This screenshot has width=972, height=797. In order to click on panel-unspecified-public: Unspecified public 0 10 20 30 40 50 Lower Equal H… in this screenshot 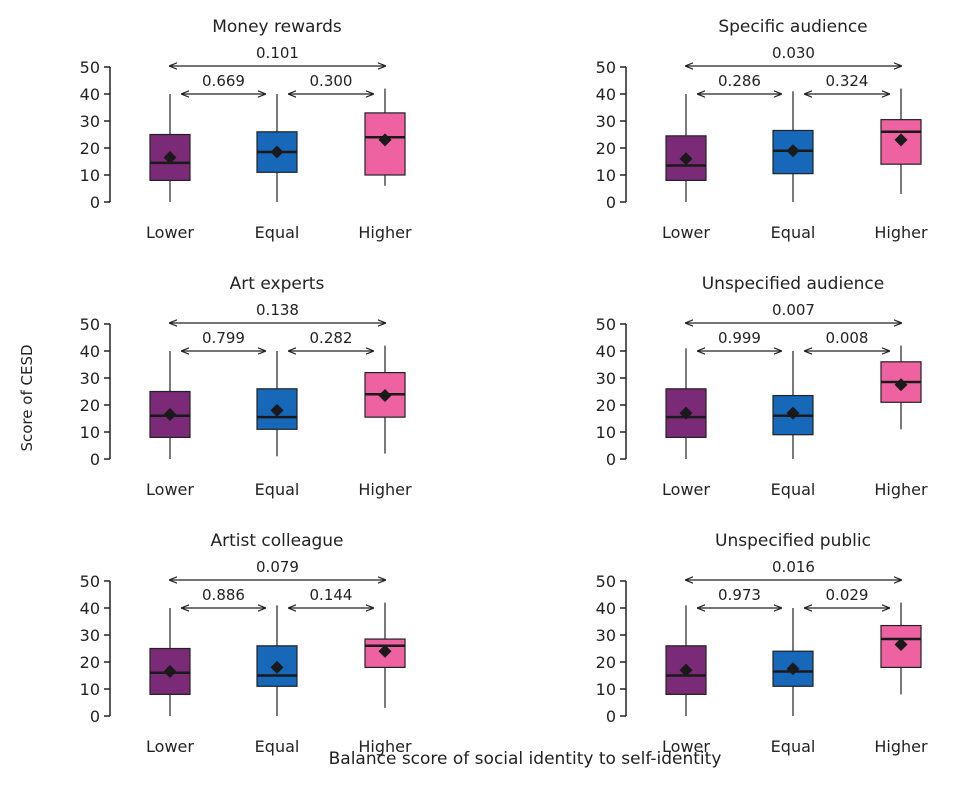, I will do `click(762, 643)`.